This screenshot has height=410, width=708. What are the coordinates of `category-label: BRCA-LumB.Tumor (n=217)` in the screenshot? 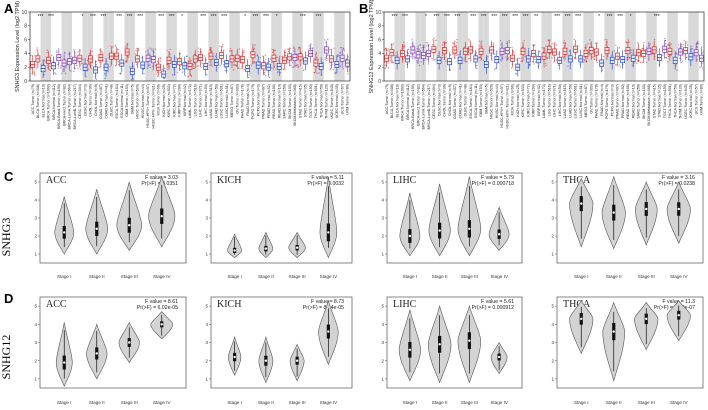 It's located at (75, 106).